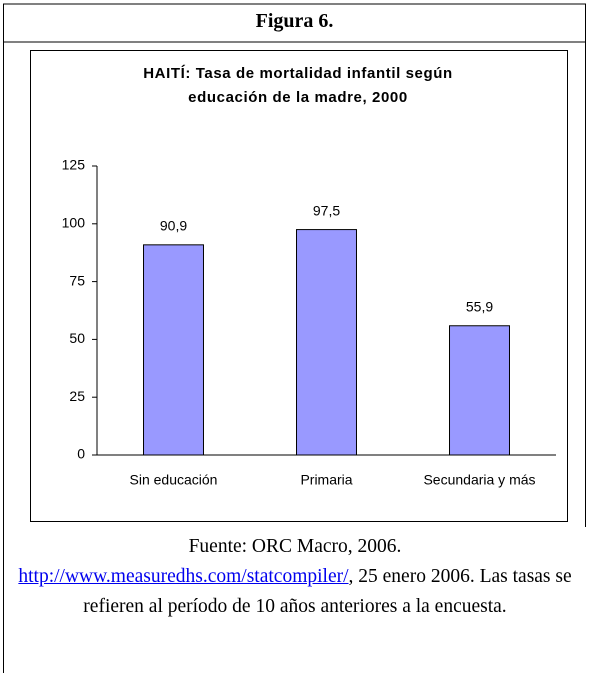 This screenshot has width=590, height=673. Describe the element at coordinates (74, 223) in the screenshot. I see `y-tick-label: 100` at that location.